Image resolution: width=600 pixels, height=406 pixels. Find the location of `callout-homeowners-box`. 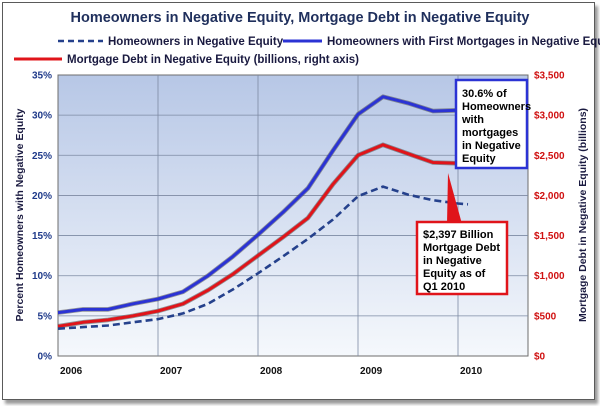

callout-homeowners-box is located at coordinates (491, 124).